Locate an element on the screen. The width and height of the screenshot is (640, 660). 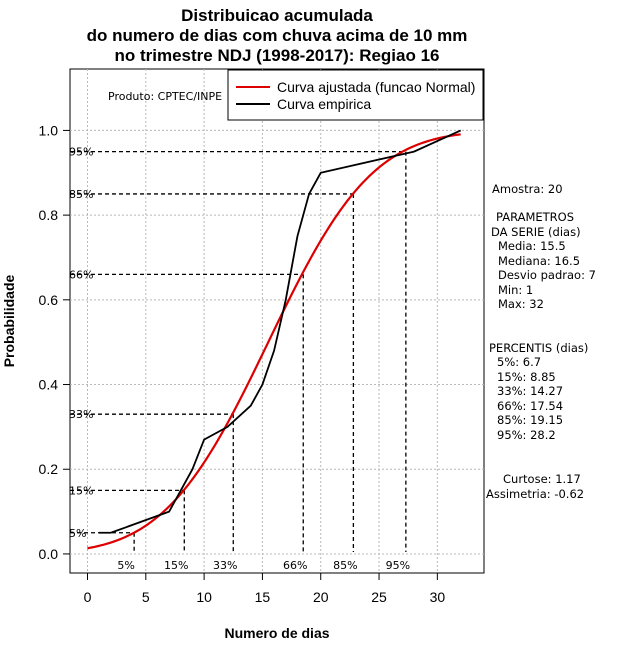
x-tick-label: 20 is located at coordinates (321, 597).